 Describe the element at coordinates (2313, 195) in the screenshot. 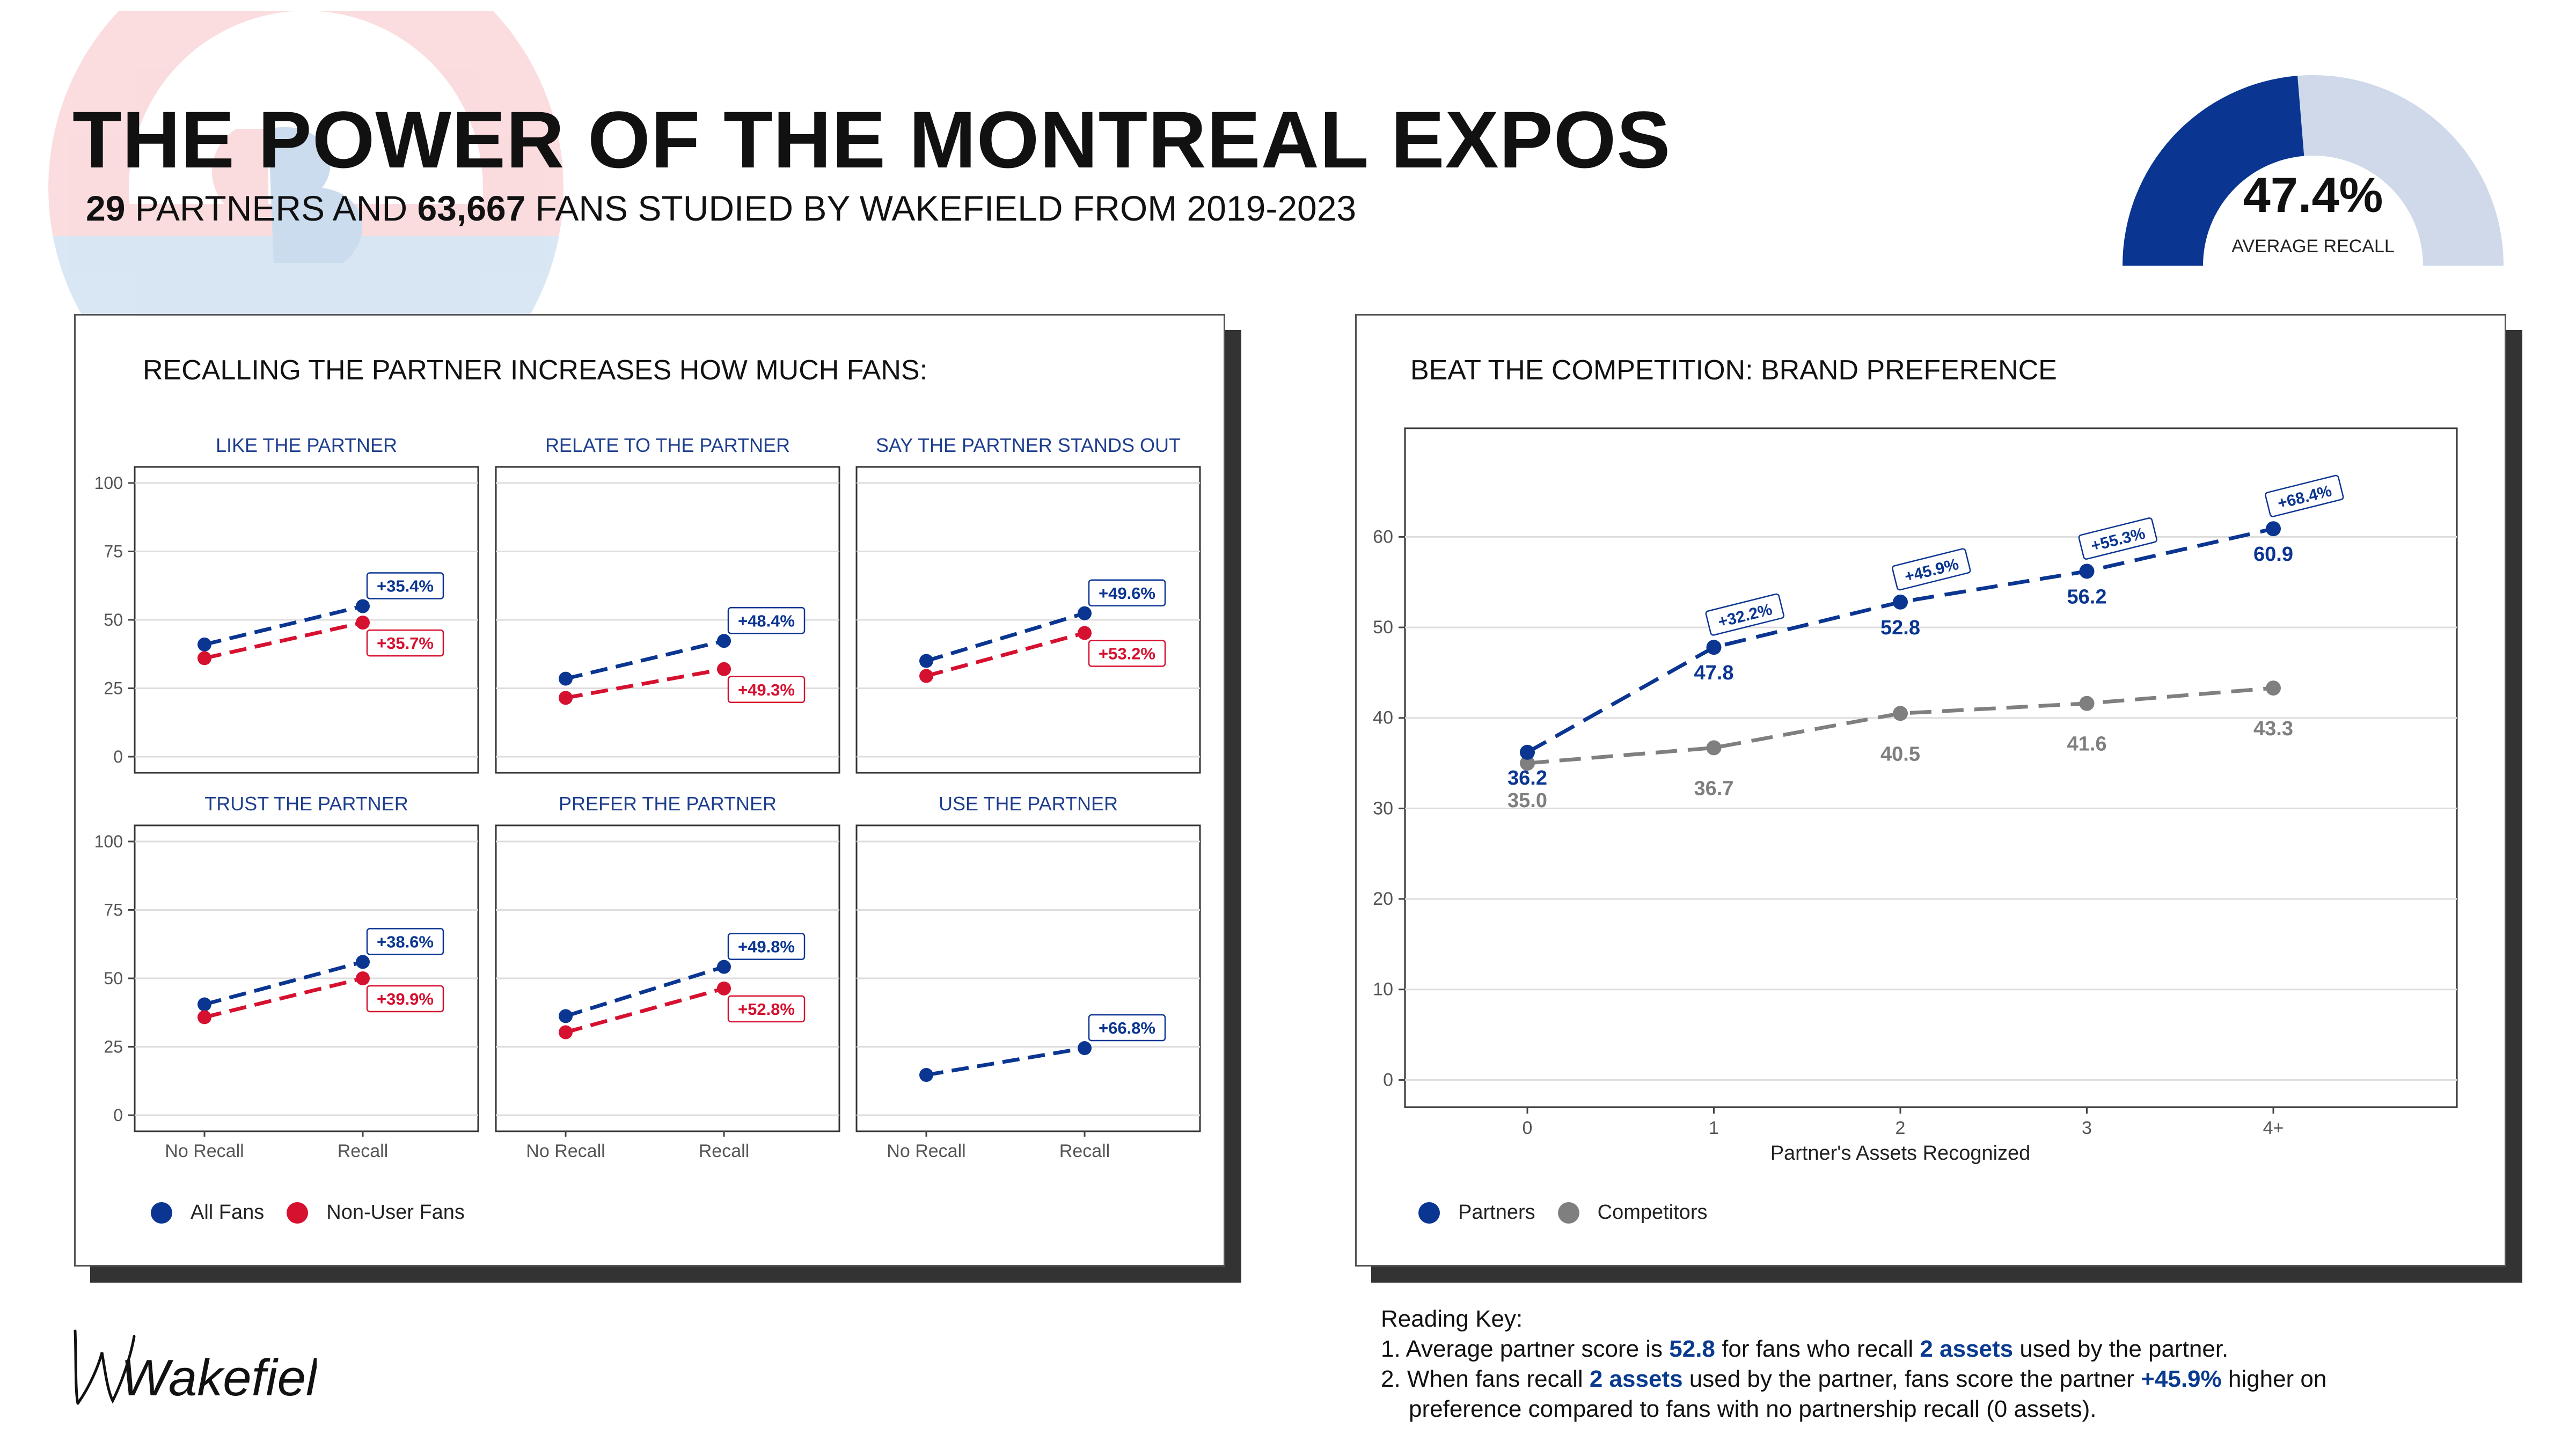

I see `gauge-value: 47.4%` at that location.